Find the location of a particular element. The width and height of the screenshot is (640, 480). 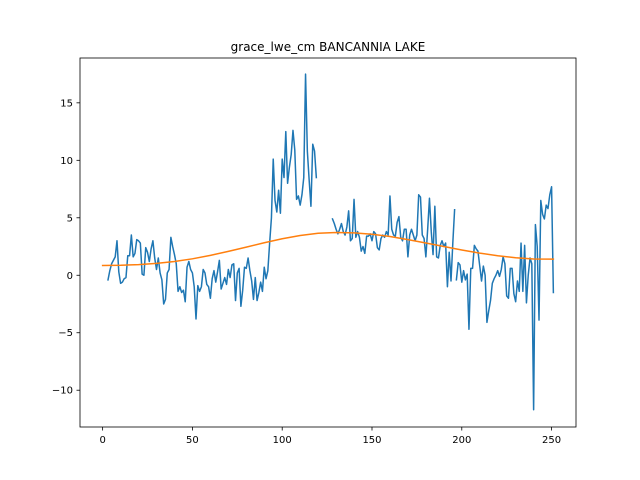

x-tick-label: 200 is located at coordinates (461, 440).